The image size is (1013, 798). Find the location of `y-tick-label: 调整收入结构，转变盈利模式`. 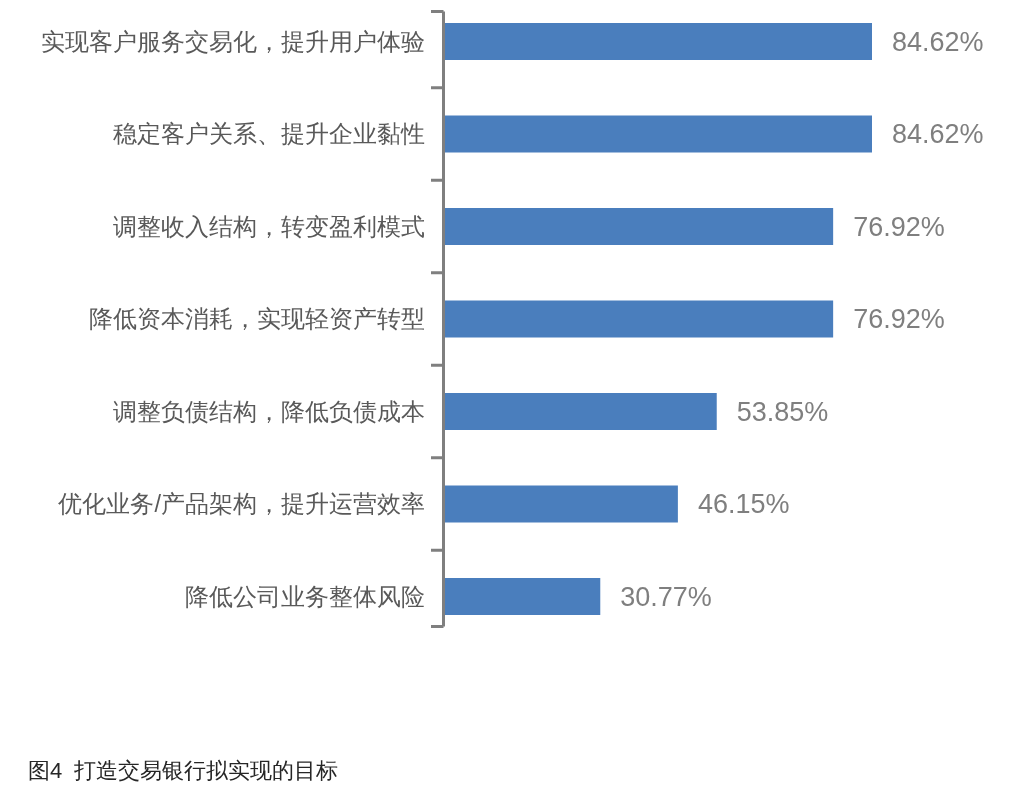

y-tick-label: 调整收入结构，转变盈利模式 is located at coordinates (269, 226).